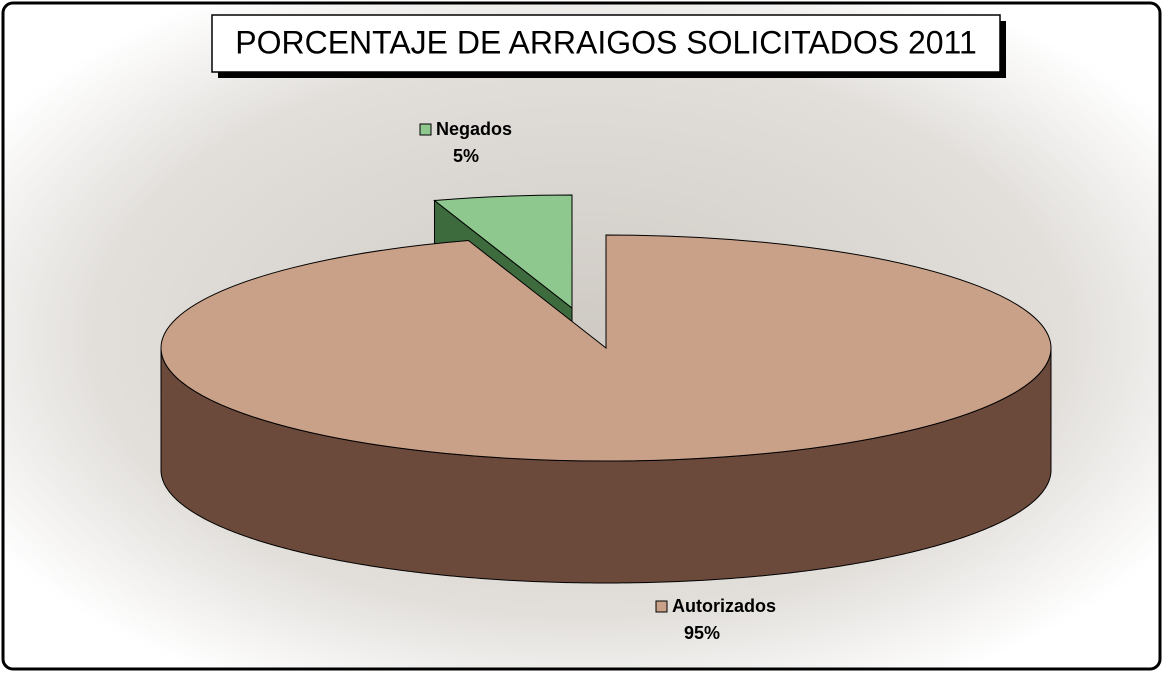 This screenshot has height=677, width=1163. What do you see at coordinates (466, 156) in the screenshot?
I see `slice-value: 5%` at bounding box center [466, 156].